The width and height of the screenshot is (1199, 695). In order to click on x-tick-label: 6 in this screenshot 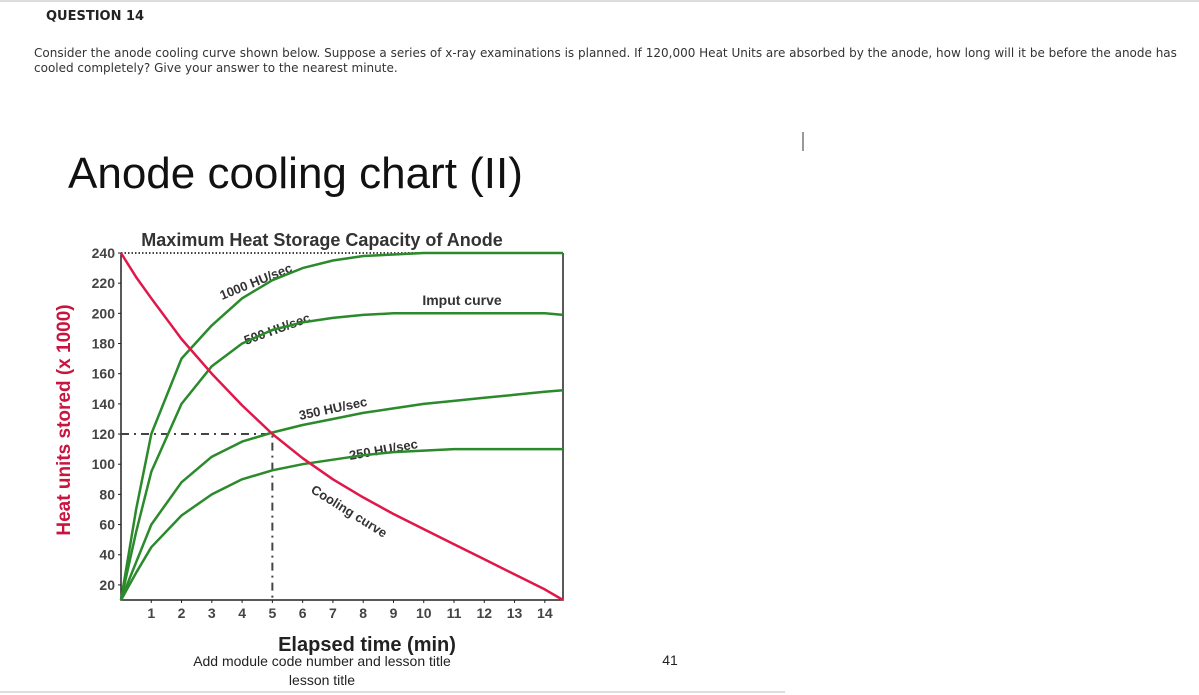, I will do `click(303, 613)`.